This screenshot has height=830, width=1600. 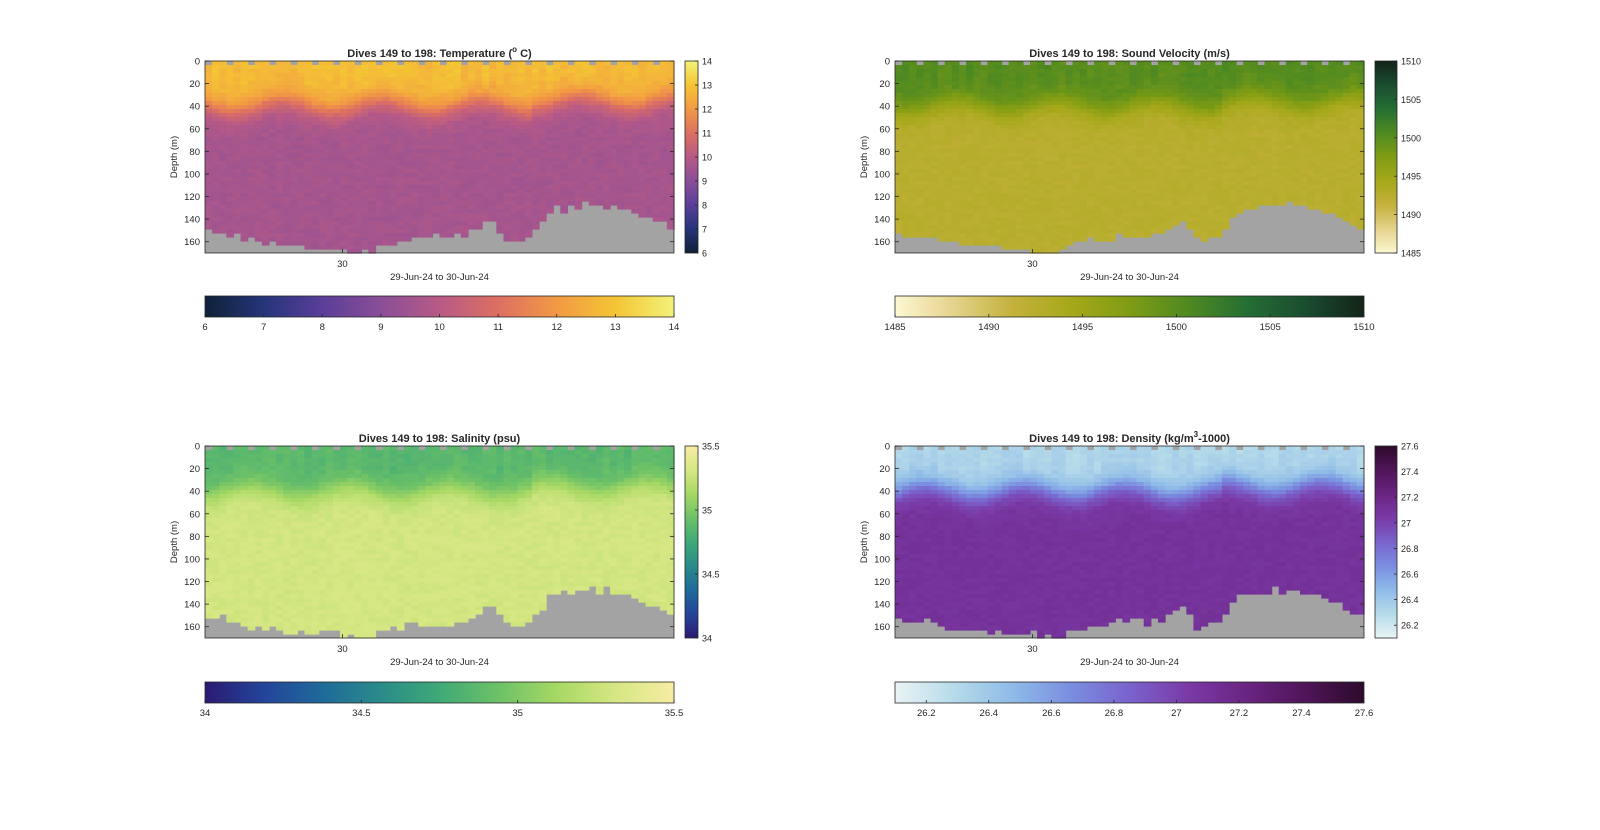 I want to click on temperature-colorbar-tick-label: 13, so click(x=707, y=86).